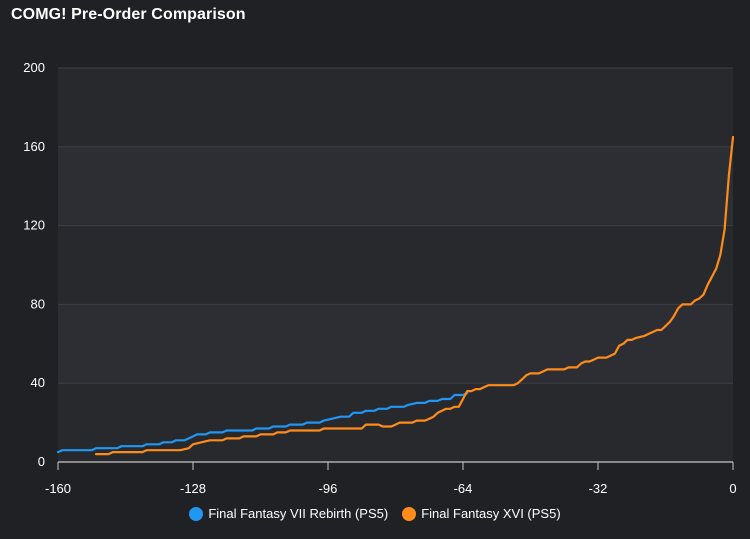 The image size is (750, 539). What do you see at coordinates (463, 488) in the screenshot?
I see `x-tick-label: -64` at bounding box center [463, 488].